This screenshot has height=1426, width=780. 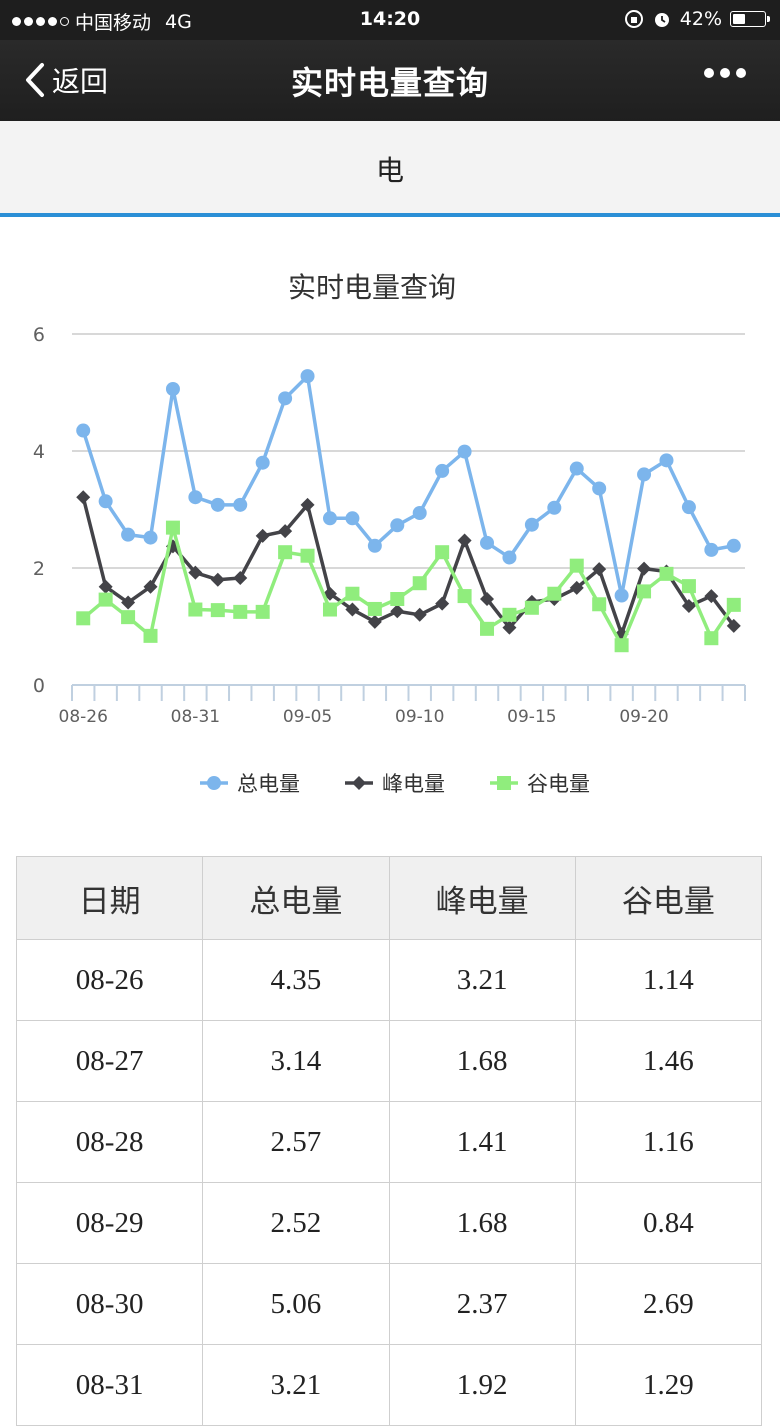 What do you see at coordinates (661, 20) in the screenshot?
I see `alarm-icon` at bounding box center [661, 20].